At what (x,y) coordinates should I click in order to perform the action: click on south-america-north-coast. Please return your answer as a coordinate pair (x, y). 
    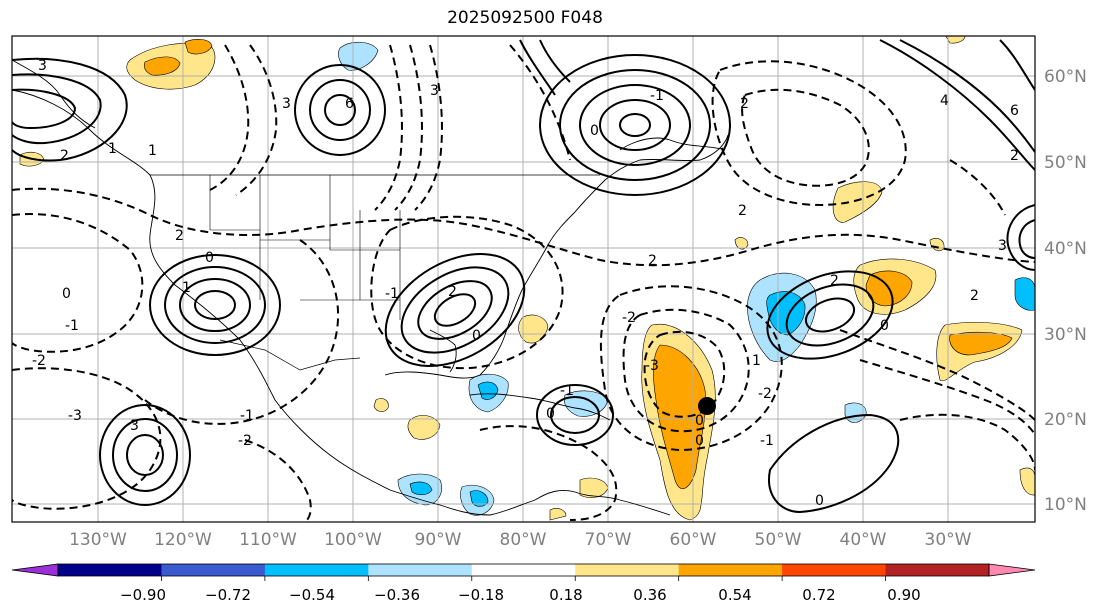
    Looking at the image, I should click on (602, 502).